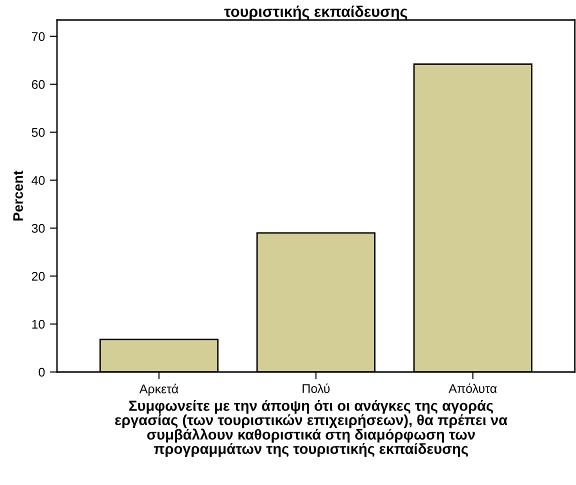 The image size is (576, 485). What do you see at coordinates (311, 428) in the screenshot?
I see `x-axis-title: Συμφωνείτε με την άποψη ότι οι ανάγκες της αγοράς εργασίας (των τουριστικών επιχειρήσεων), θα πρέπει να συμβάλλουν καθοριστικά στη διαμόρφωση των προγραμμάτων της τουριστικής εκπαίδευσης` at bounding box center [311, 428].